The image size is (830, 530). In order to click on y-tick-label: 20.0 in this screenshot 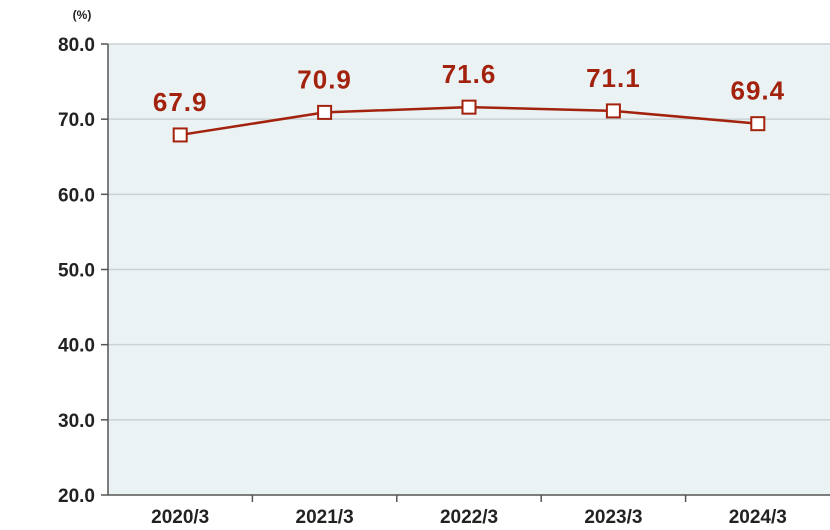, I will do `click(76, 496)`.